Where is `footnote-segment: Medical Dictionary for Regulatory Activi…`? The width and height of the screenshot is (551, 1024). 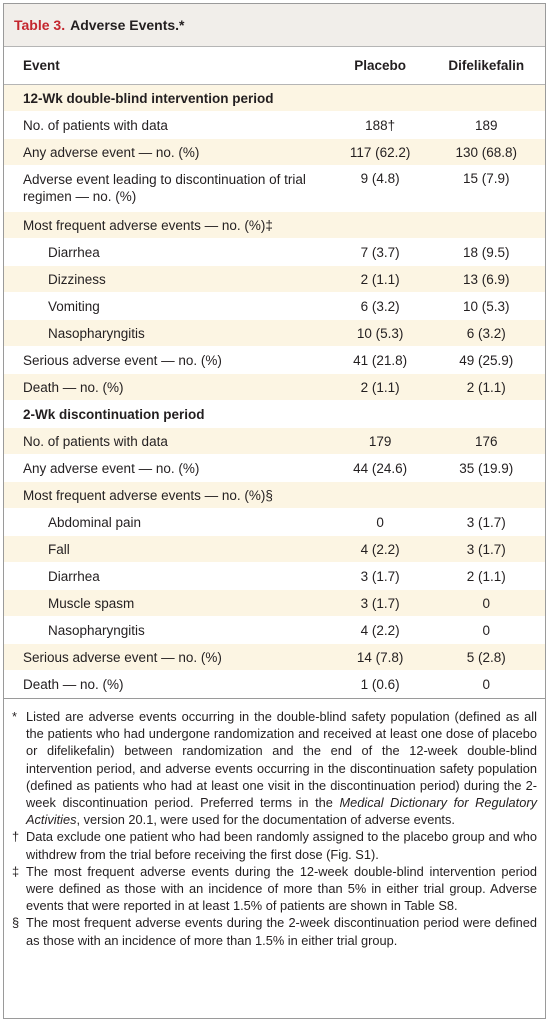
footnote-segment: Medical Dictionary for Regulatory Activi… is located at coordinates (281, 811).